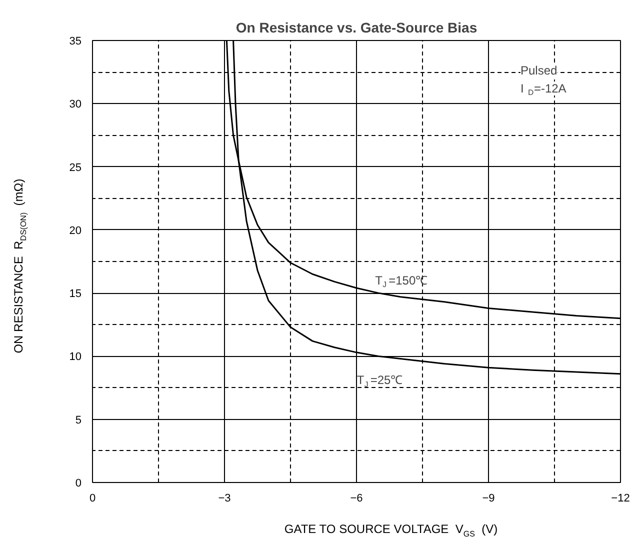 This screenshot has width=637, height=546. What do you see at coordinates (539, 71) in the screenshot?
I see `annotation: Pulsed` at bounding box center [539, 71].